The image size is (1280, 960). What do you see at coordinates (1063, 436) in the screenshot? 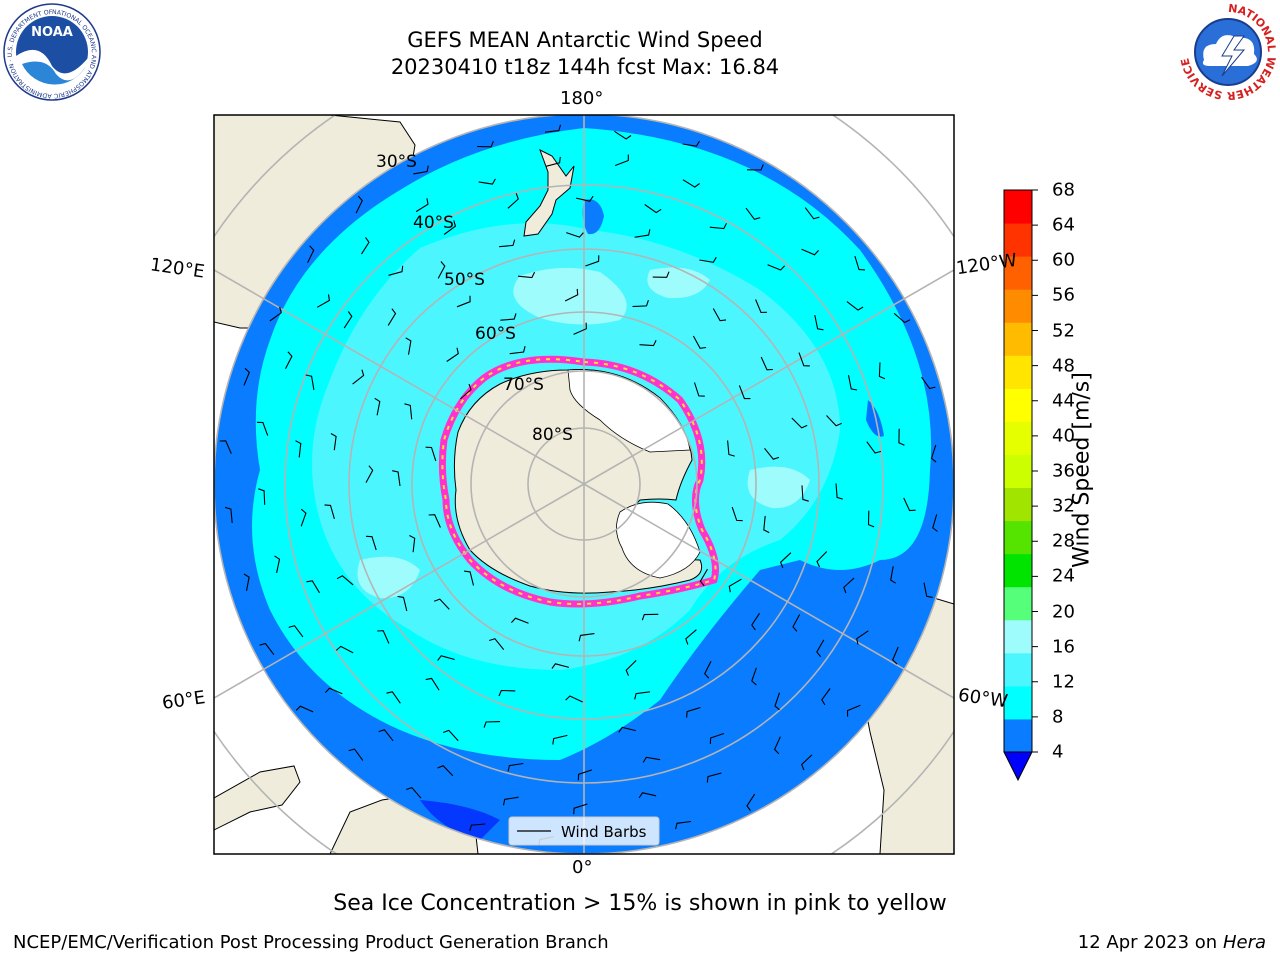
I see `colorbar-tick-label: 40` at bounding box center [1063, 436].